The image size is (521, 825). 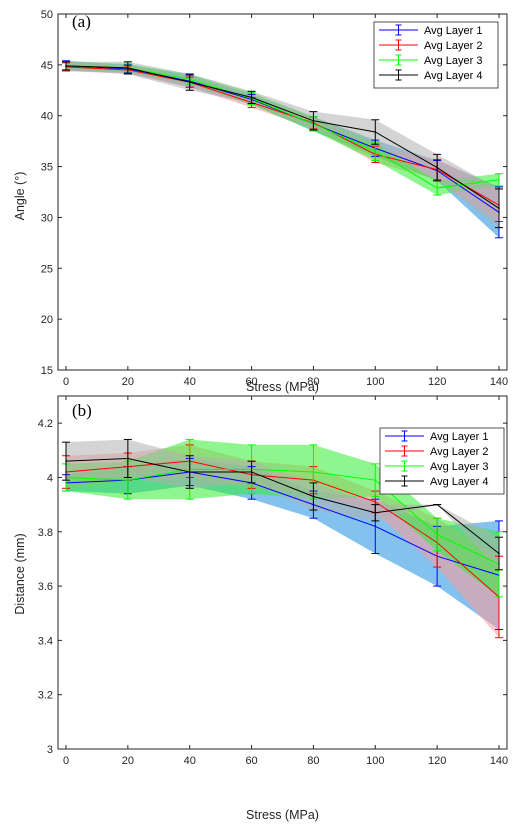 I want to click on y-tick-label: 45, so click(x=47, y=66).